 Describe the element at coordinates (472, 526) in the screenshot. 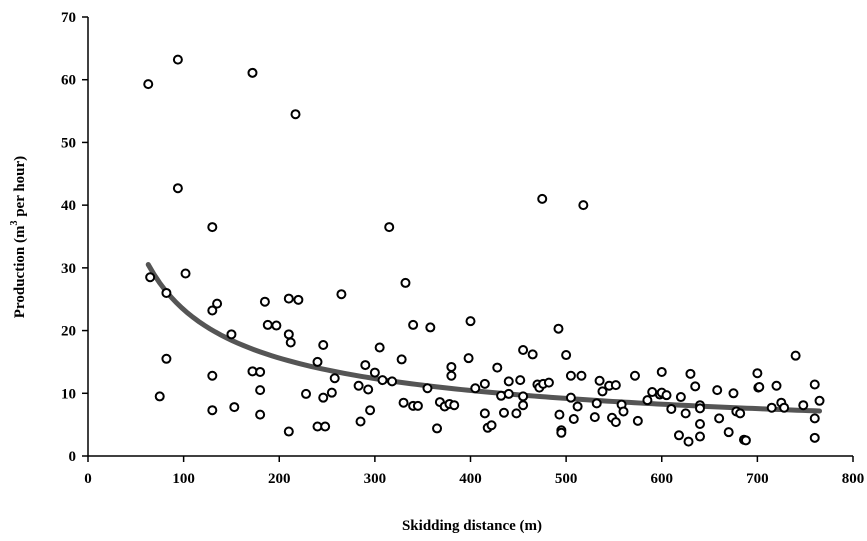

I see `x-axis-title: Skidding distance (m)` at that location.